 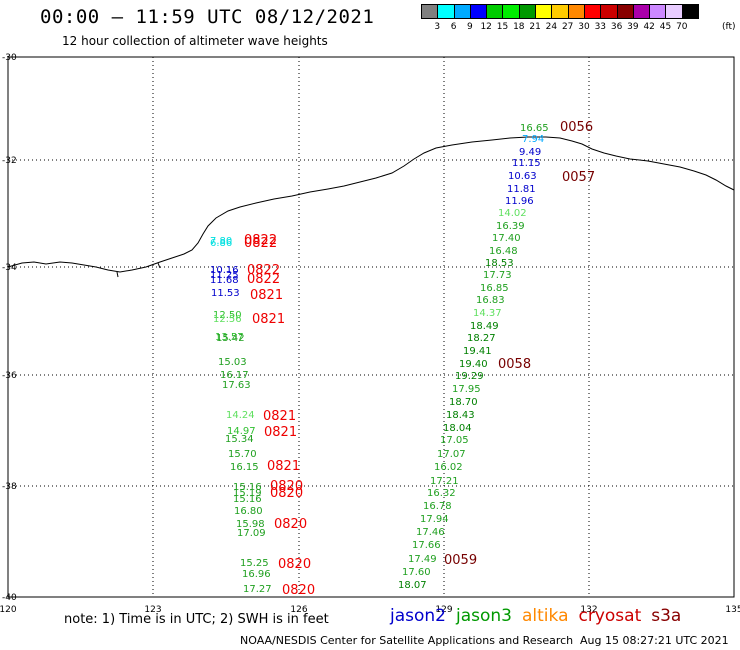 I want to click on legend-label: 12, so click(x=486, y=27).